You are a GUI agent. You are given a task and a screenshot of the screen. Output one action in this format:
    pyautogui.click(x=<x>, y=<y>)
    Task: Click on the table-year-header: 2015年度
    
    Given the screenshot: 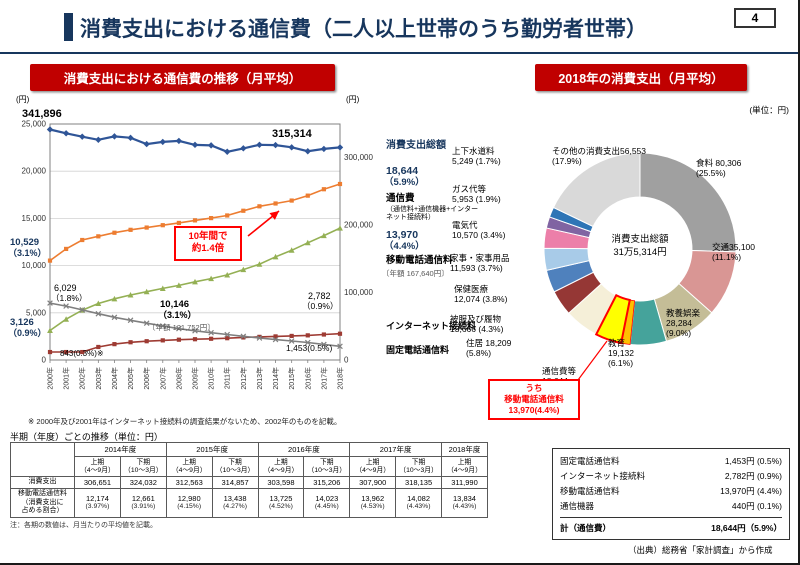 What is the action you would take?
    pyautogui.click(x=212, y=449)
    